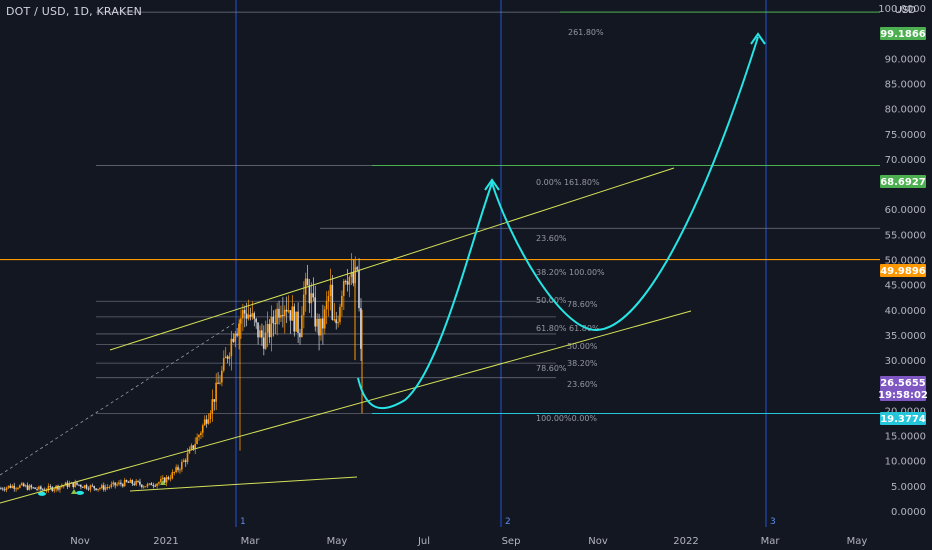  What do you see at coordinates (908, 487) in the screenshot?
I see `price-axis-label: 5.0000` at bounding box center [908, 487].